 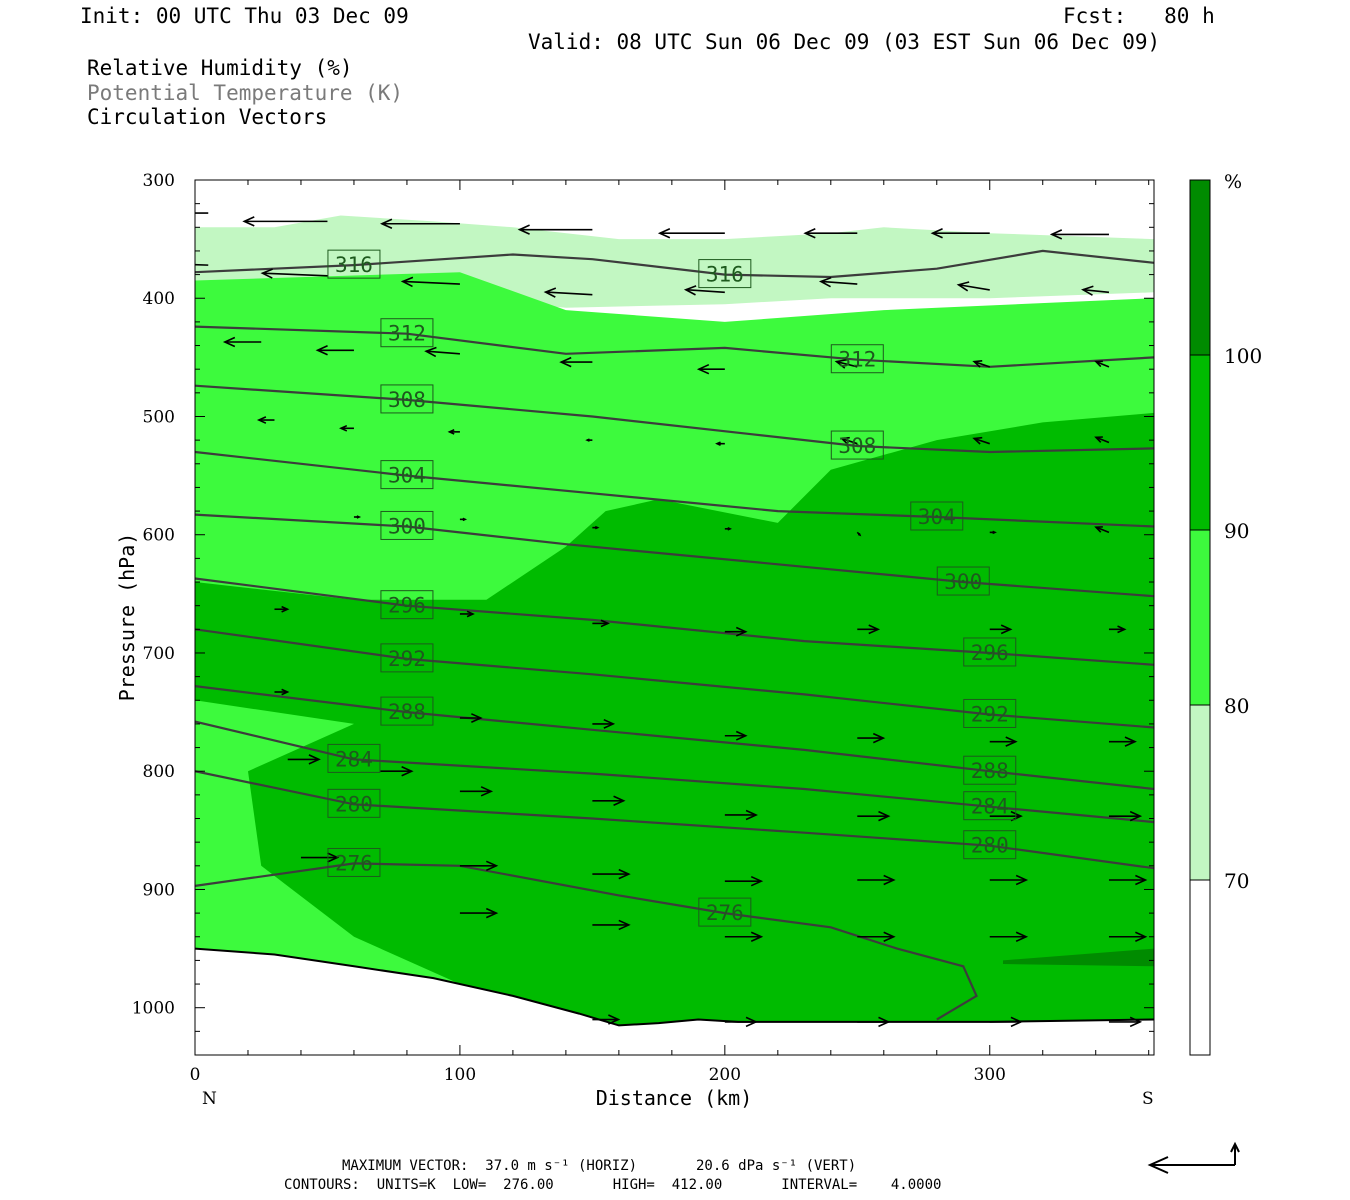 I want to click on y-tick-label: 500, so click(x=159, y=417).